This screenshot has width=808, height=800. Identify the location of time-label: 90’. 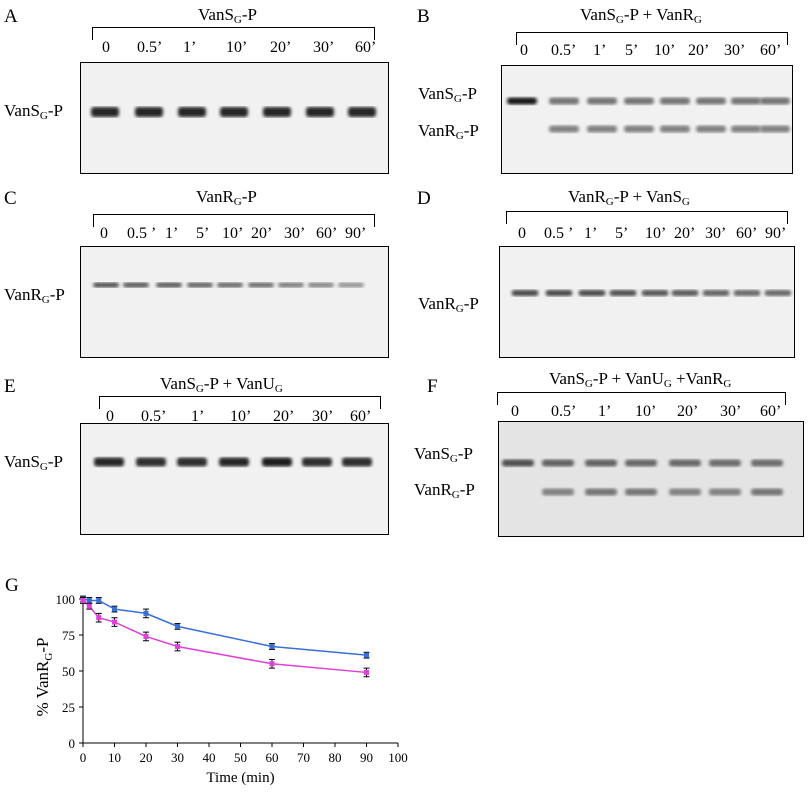
(776, 233).